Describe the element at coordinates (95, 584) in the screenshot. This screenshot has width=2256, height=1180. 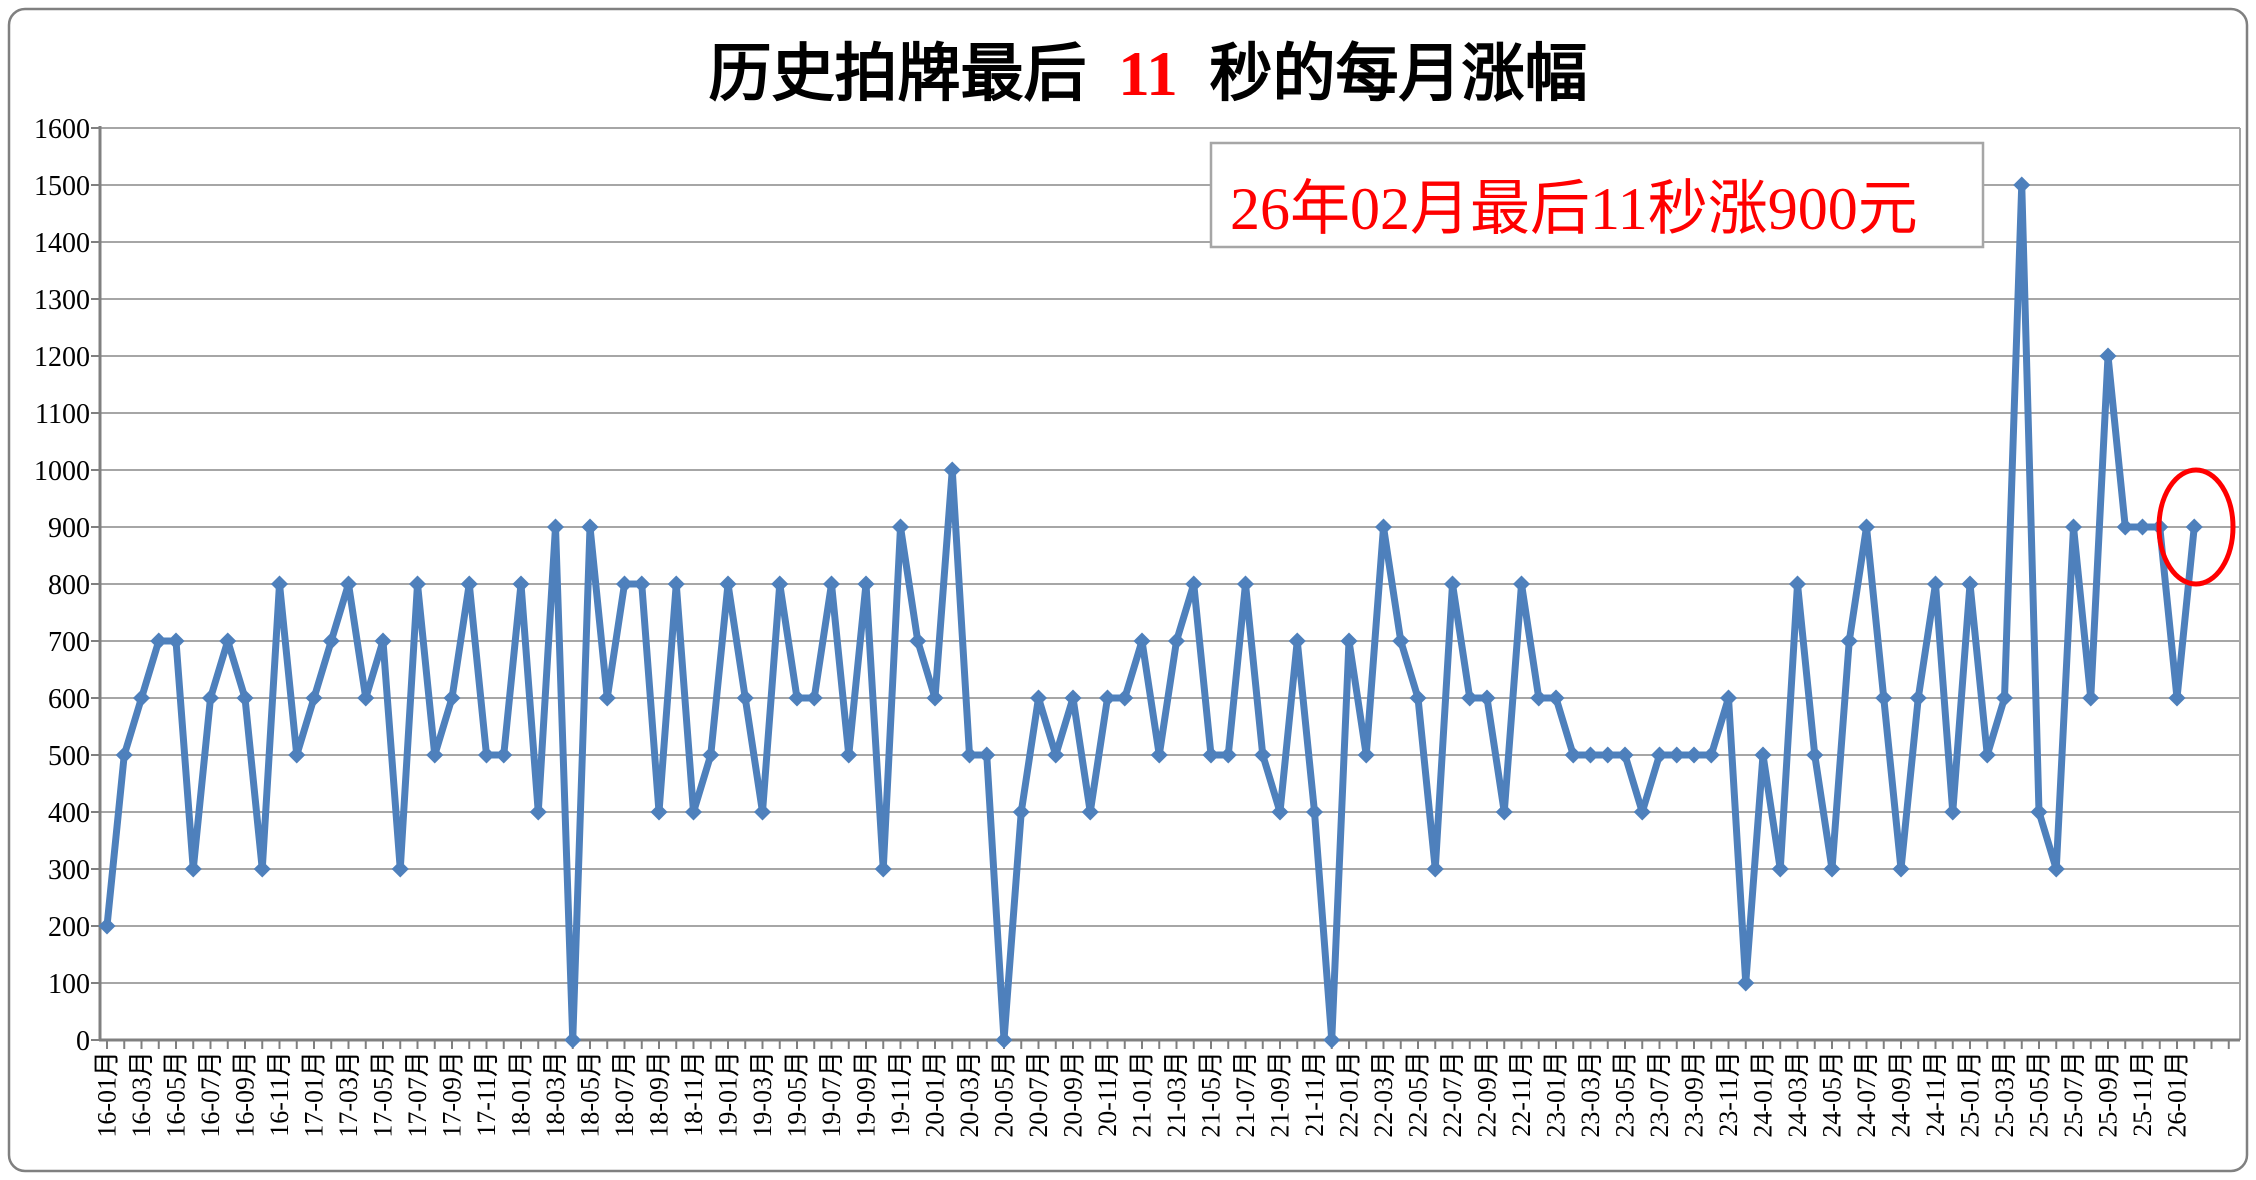
I see `y-axis-ticks` at that location.